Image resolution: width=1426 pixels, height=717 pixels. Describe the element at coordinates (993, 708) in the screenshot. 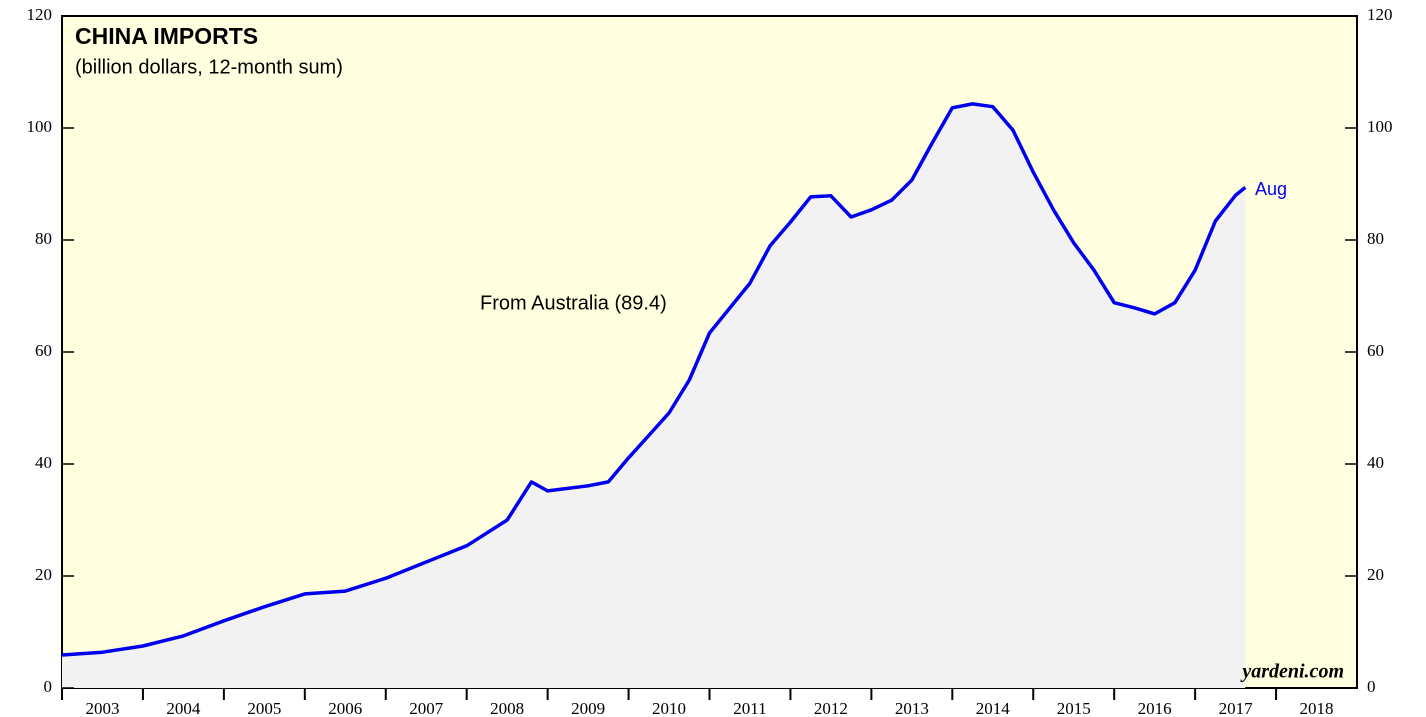

I see `x-tick-label: 2014` at that location.